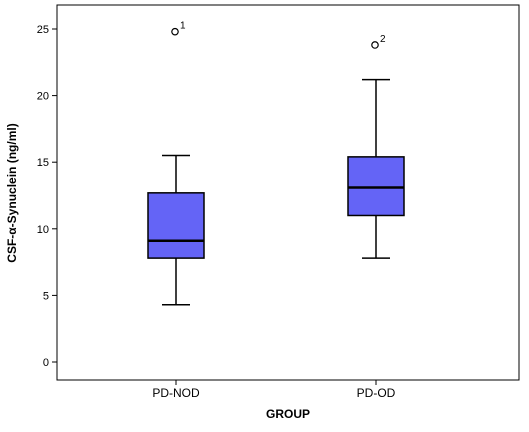  Describe the element at coordinates (183, 26) in the screenshot. I see `outlier-label: 1` at that location.